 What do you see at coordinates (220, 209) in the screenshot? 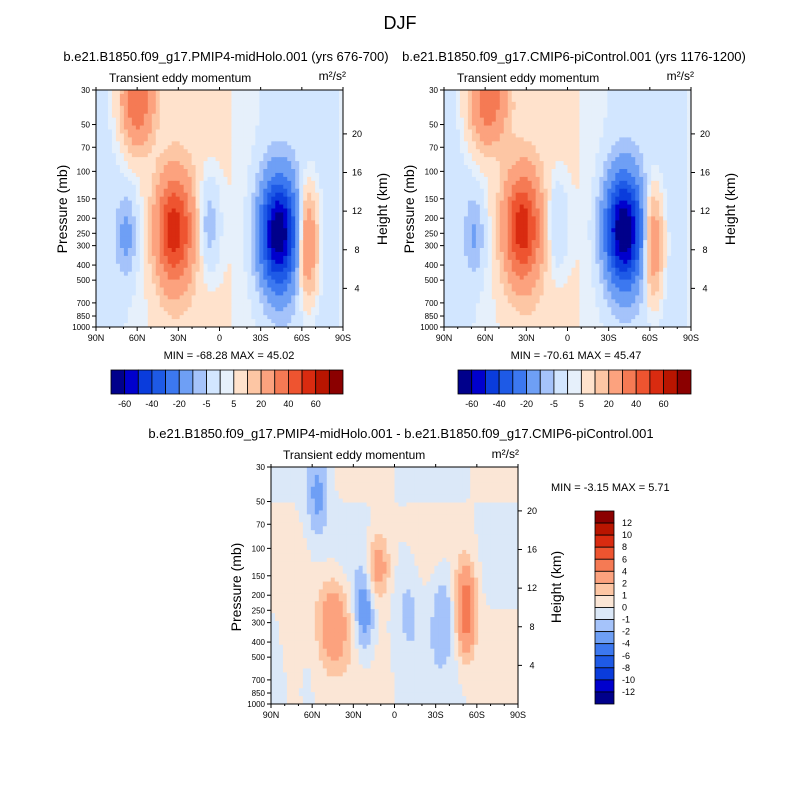
I see `panel-1-contours` at bounding box center [220, 209].